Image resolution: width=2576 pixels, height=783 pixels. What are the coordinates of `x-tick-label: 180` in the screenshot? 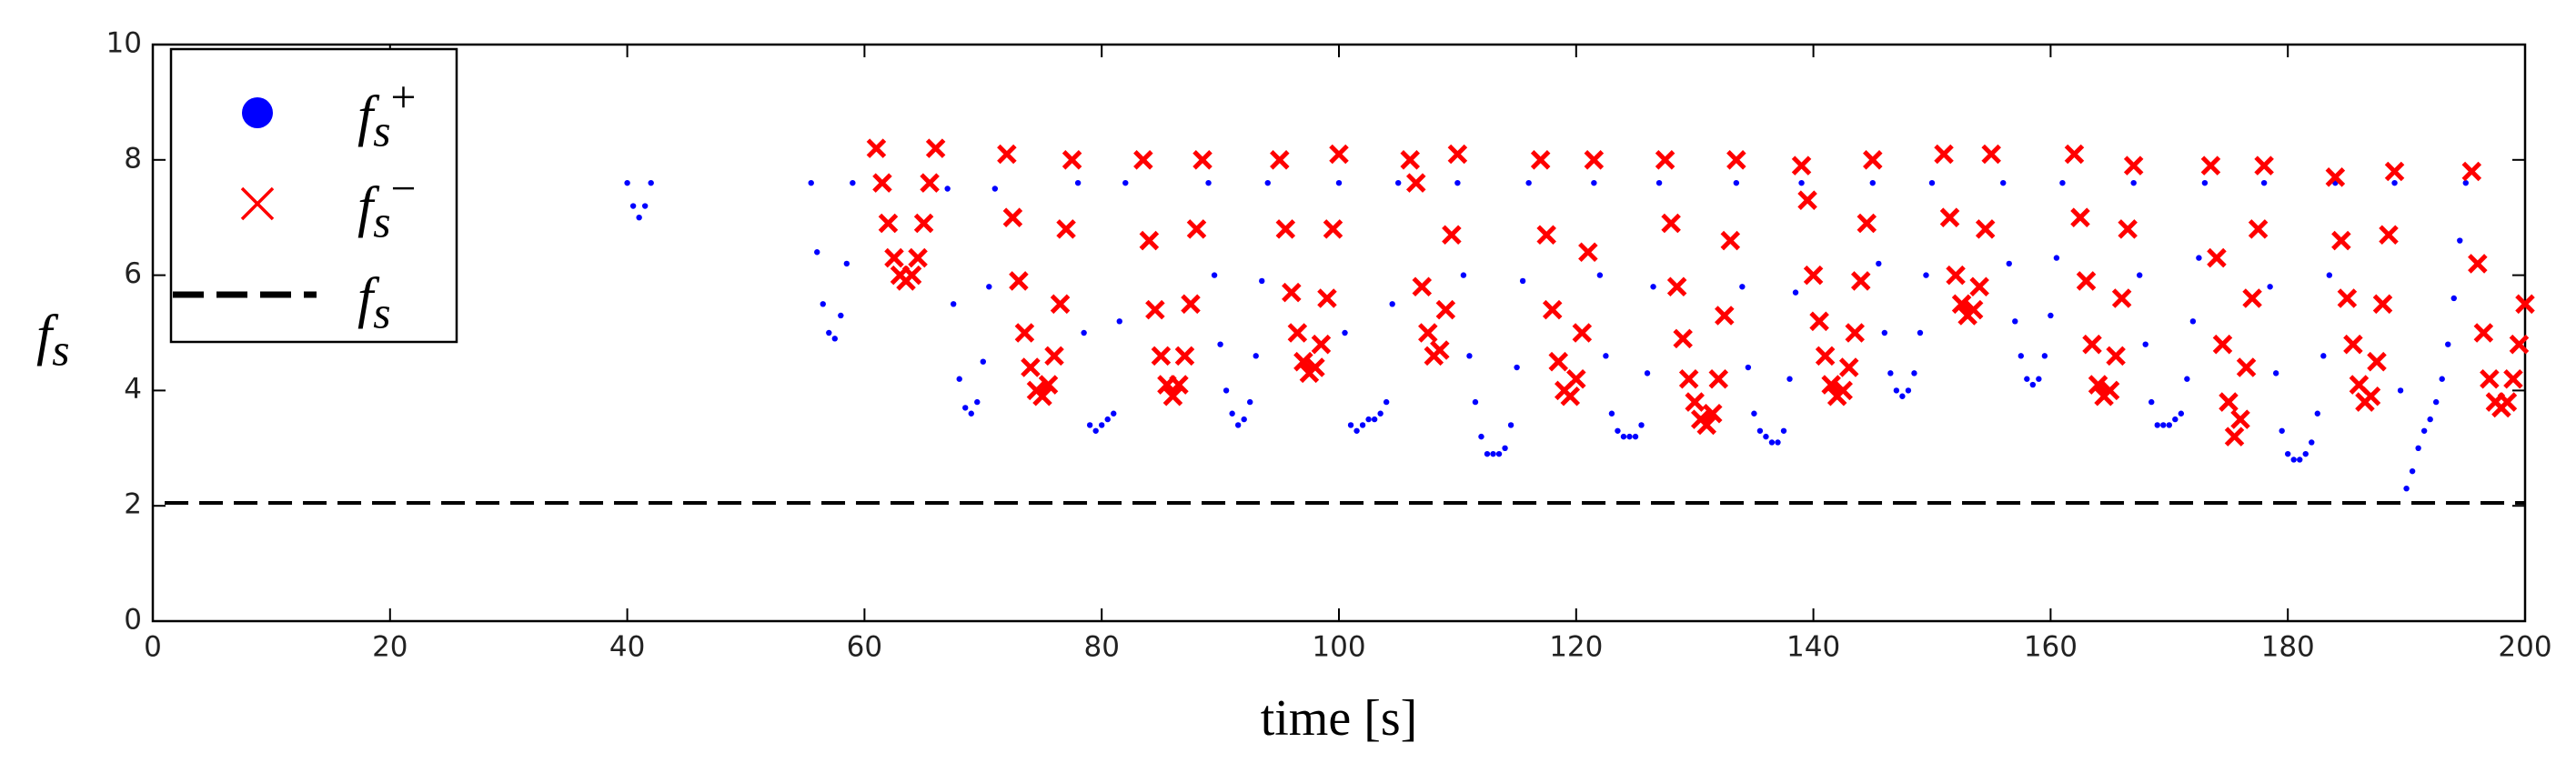 It's located at (2288, 647).